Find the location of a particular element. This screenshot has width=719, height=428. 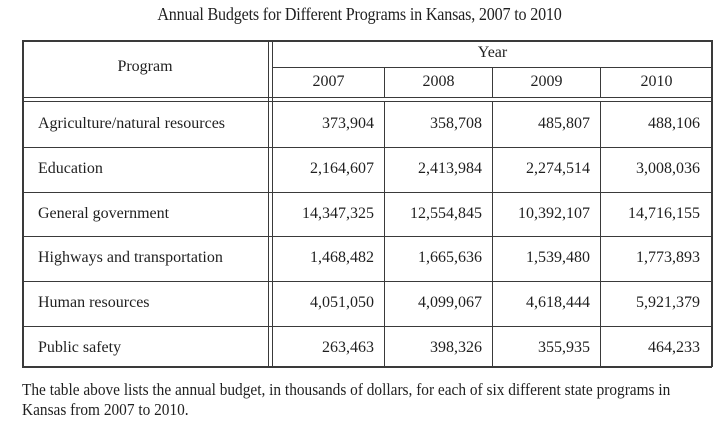

budget-value-cell: 358,708 is located at coordinates (456, 123).